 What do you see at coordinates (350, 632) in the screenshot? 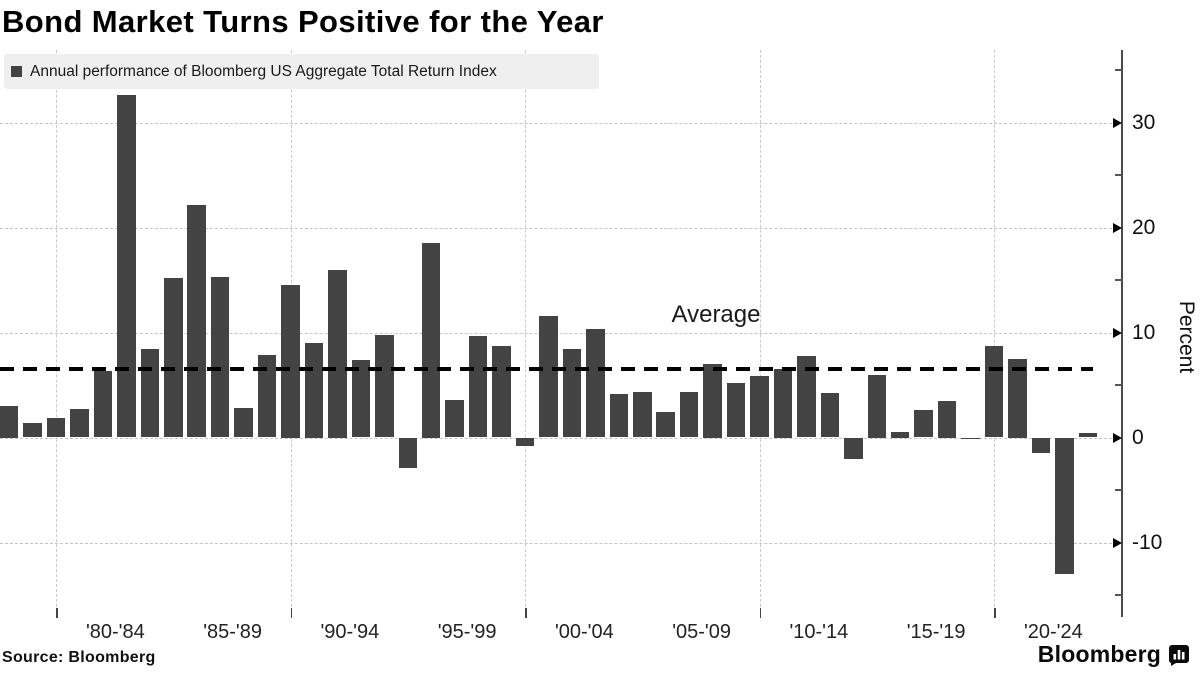
I see `x-axis-group-label: '90-'94` at bounding box center [350, 632].